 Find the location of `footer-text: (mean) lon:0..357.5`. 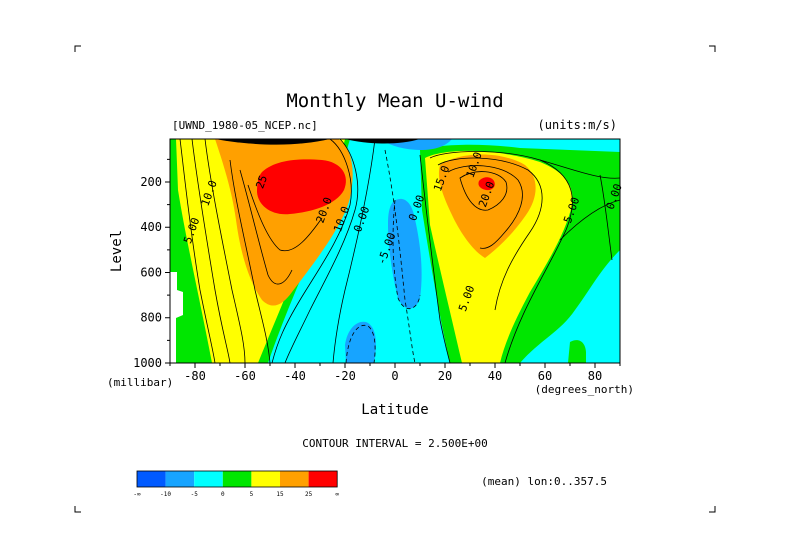

footer-text: (mean) lon:0..357.5 is located at coordinates (544, 481).